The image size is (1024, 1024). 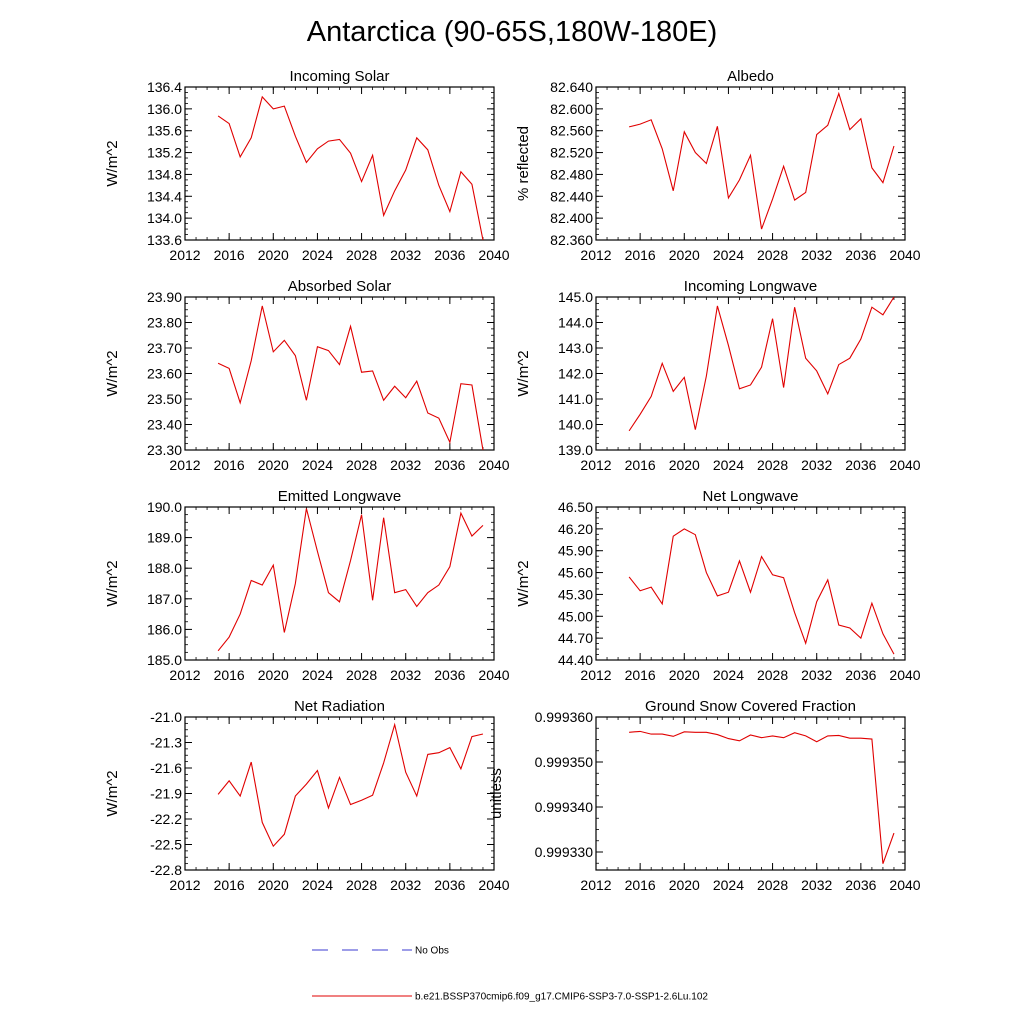 I want to click on y-tick-label: 136.4, so click(x=164, y=87).